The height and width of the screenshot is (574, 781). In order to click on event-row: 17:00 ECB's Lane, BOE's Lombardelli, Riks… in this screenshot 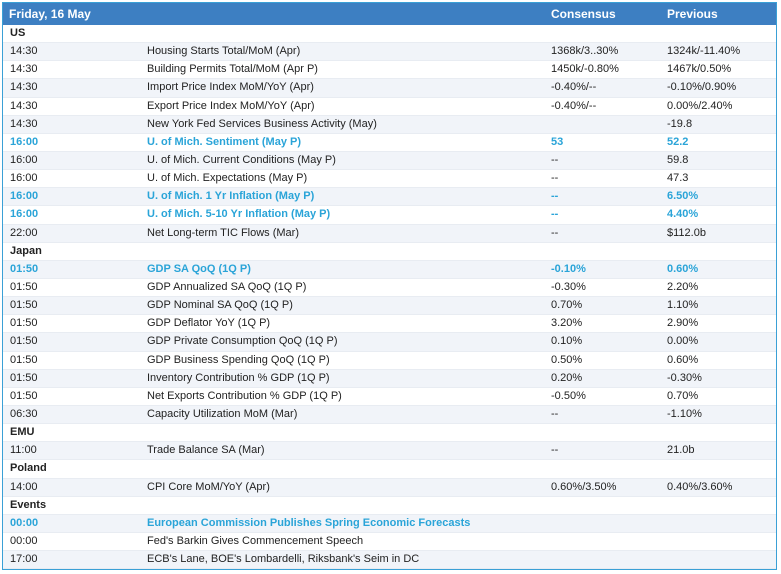, I will do `click(389, 560)`.